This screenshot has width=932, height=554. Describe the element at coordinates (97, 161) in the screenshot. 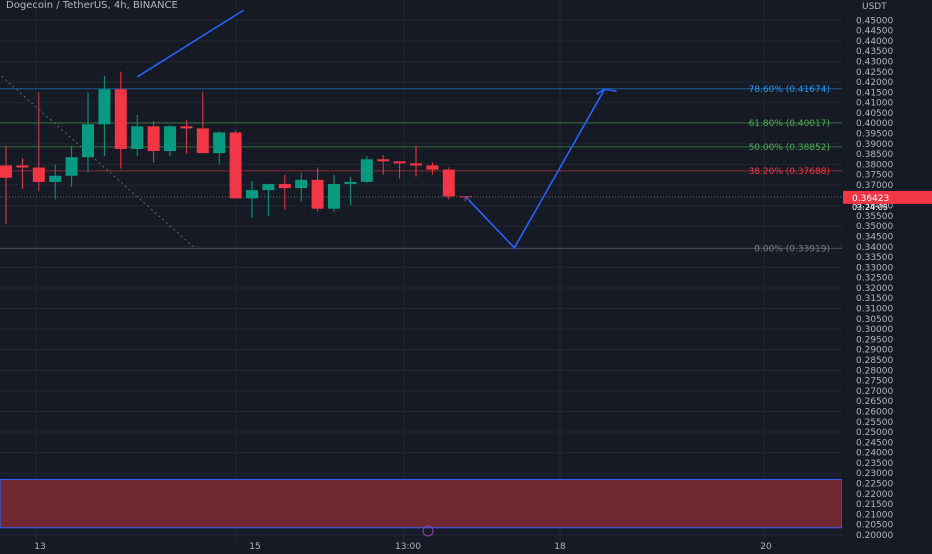

I see `dotted-trend-line` at that location.